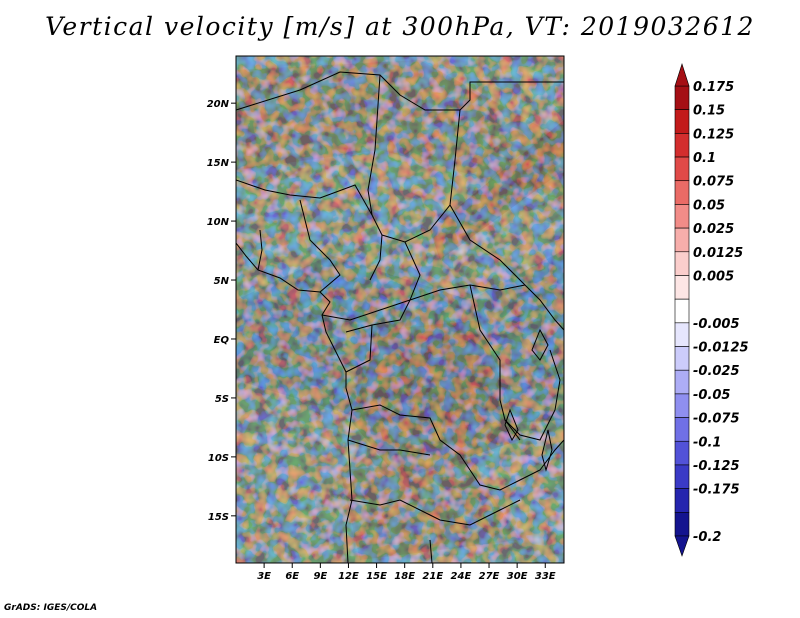 This screenshot has height=618, width=800. I want to click on lon-tick-label: 33E, so click(545, 576).